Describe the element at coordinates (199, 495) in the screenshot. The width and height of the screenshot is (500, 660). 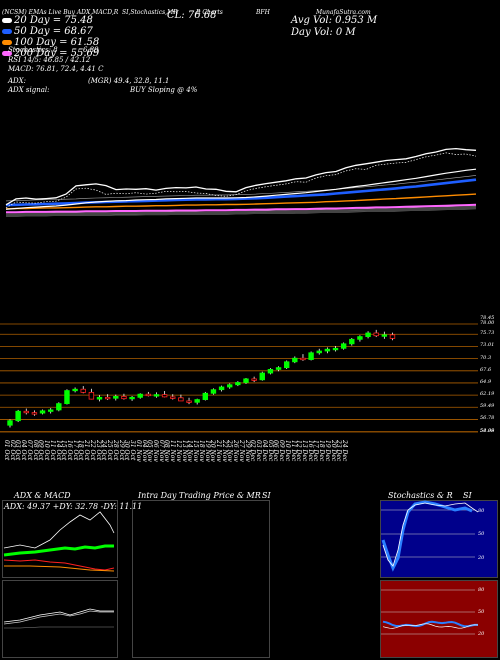
I see `intraday-panel-title: Intra Day Trading Price & MR` at that location.